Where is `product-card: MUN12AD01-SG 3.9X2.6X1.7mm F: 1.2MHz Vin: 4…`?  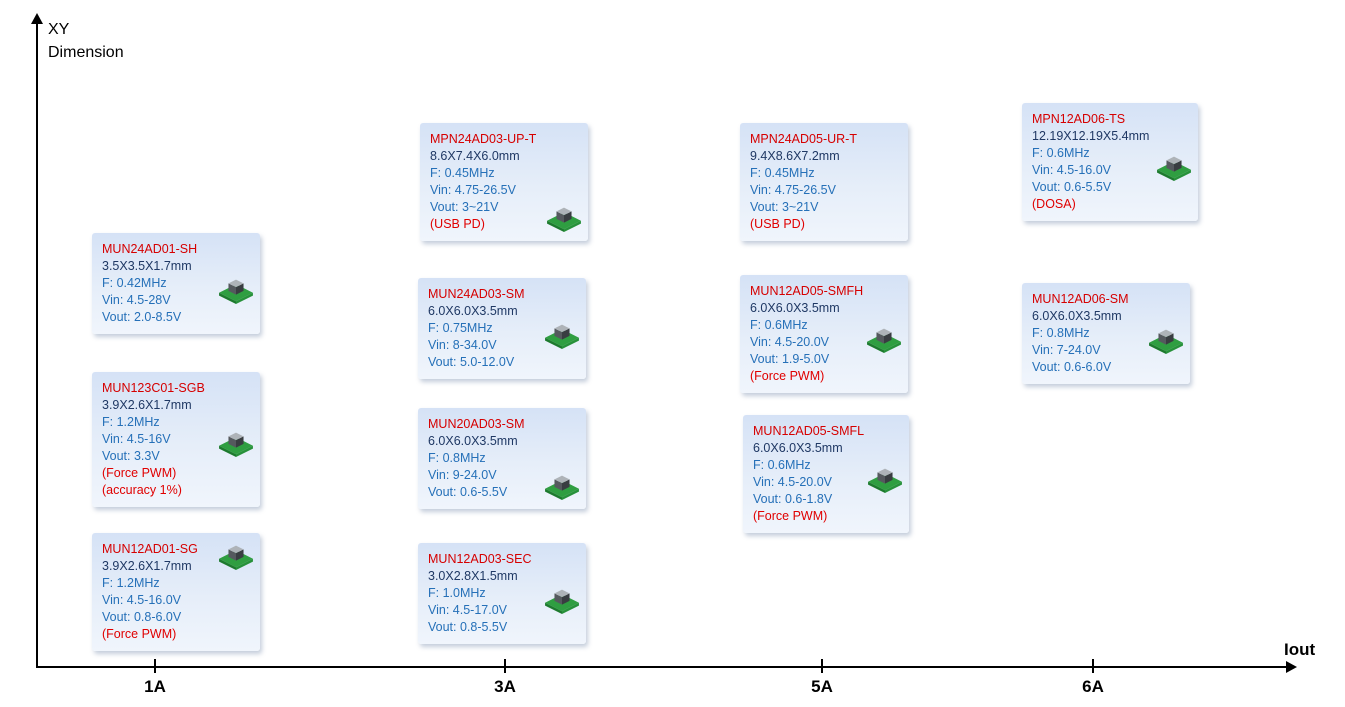 product-card: MUN12AD01-SG 3.9X2.6X1.7mm F: 1.2MHz Vin: 4… is located at coordinates (176, 592).